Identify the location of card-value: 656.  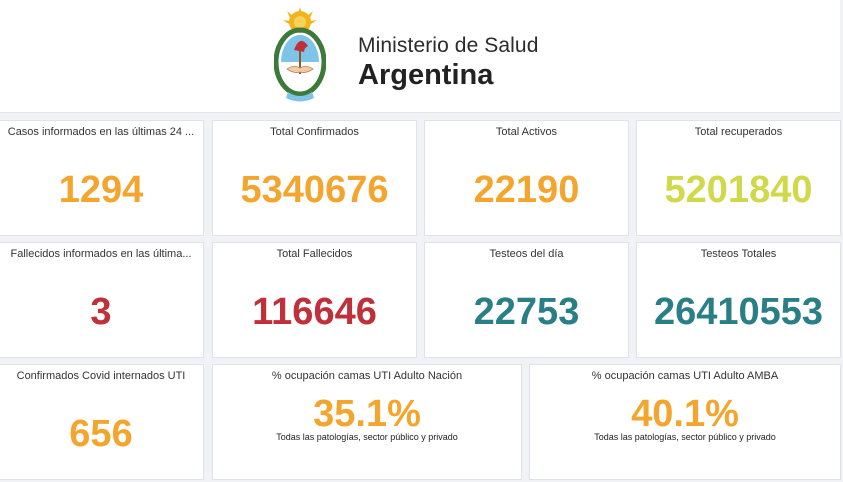
(101, 434).